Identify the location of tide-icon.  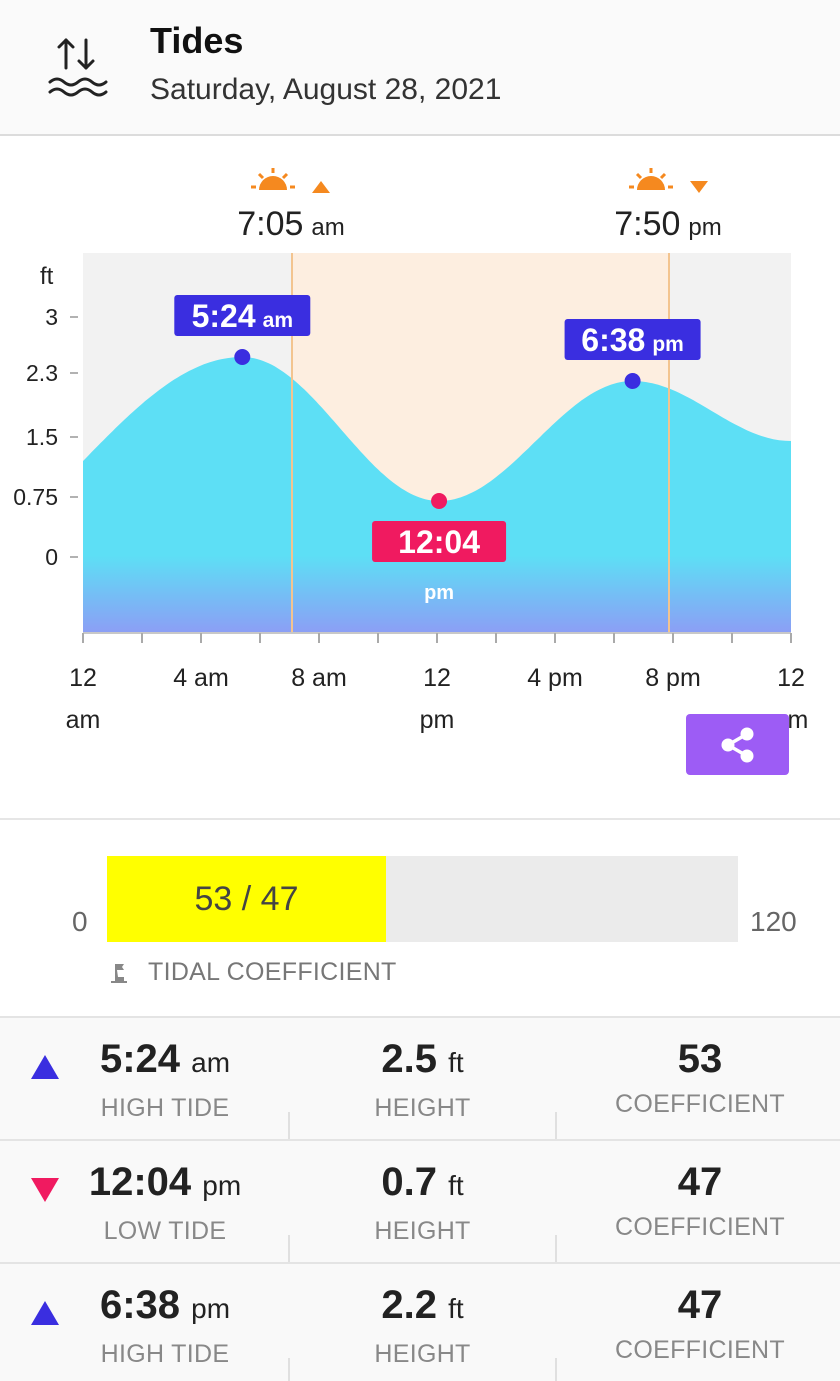
(78, 67).